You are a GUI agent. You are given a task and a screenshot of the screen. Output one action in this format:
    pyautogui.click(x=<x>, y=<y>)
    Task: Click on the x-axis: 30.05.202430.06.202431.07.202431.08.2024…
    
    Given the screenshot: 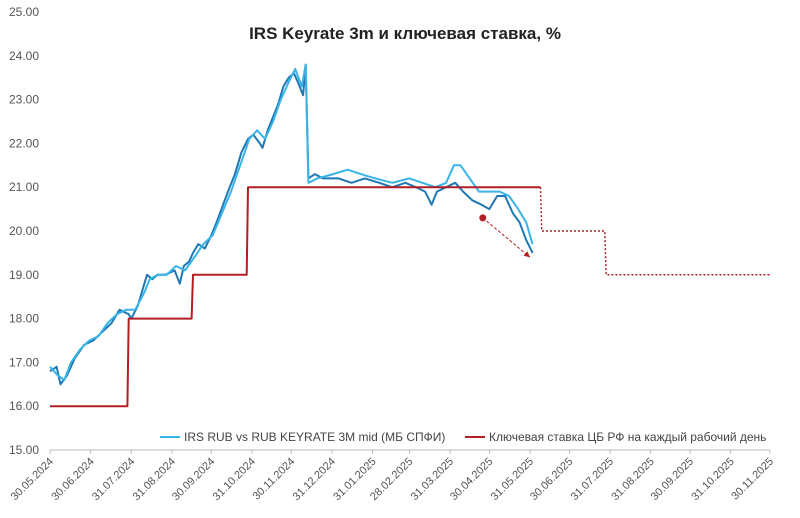 What is the action you would take?
    pyautogui.click(x=392, y=476)
    